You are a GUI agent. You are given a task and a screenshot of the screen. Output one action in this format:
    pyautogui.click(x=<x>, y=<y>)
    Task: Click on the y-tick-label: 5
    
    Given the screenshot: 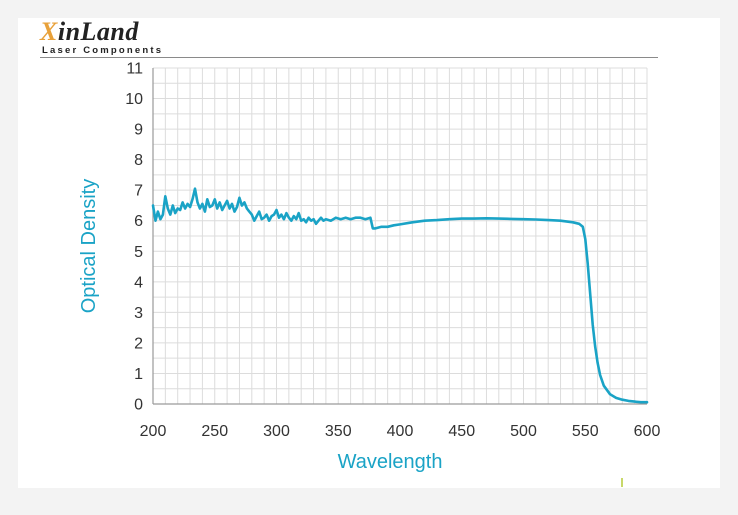 What is the action you would take?
    pyautogui.click(x=138, y=252)
    